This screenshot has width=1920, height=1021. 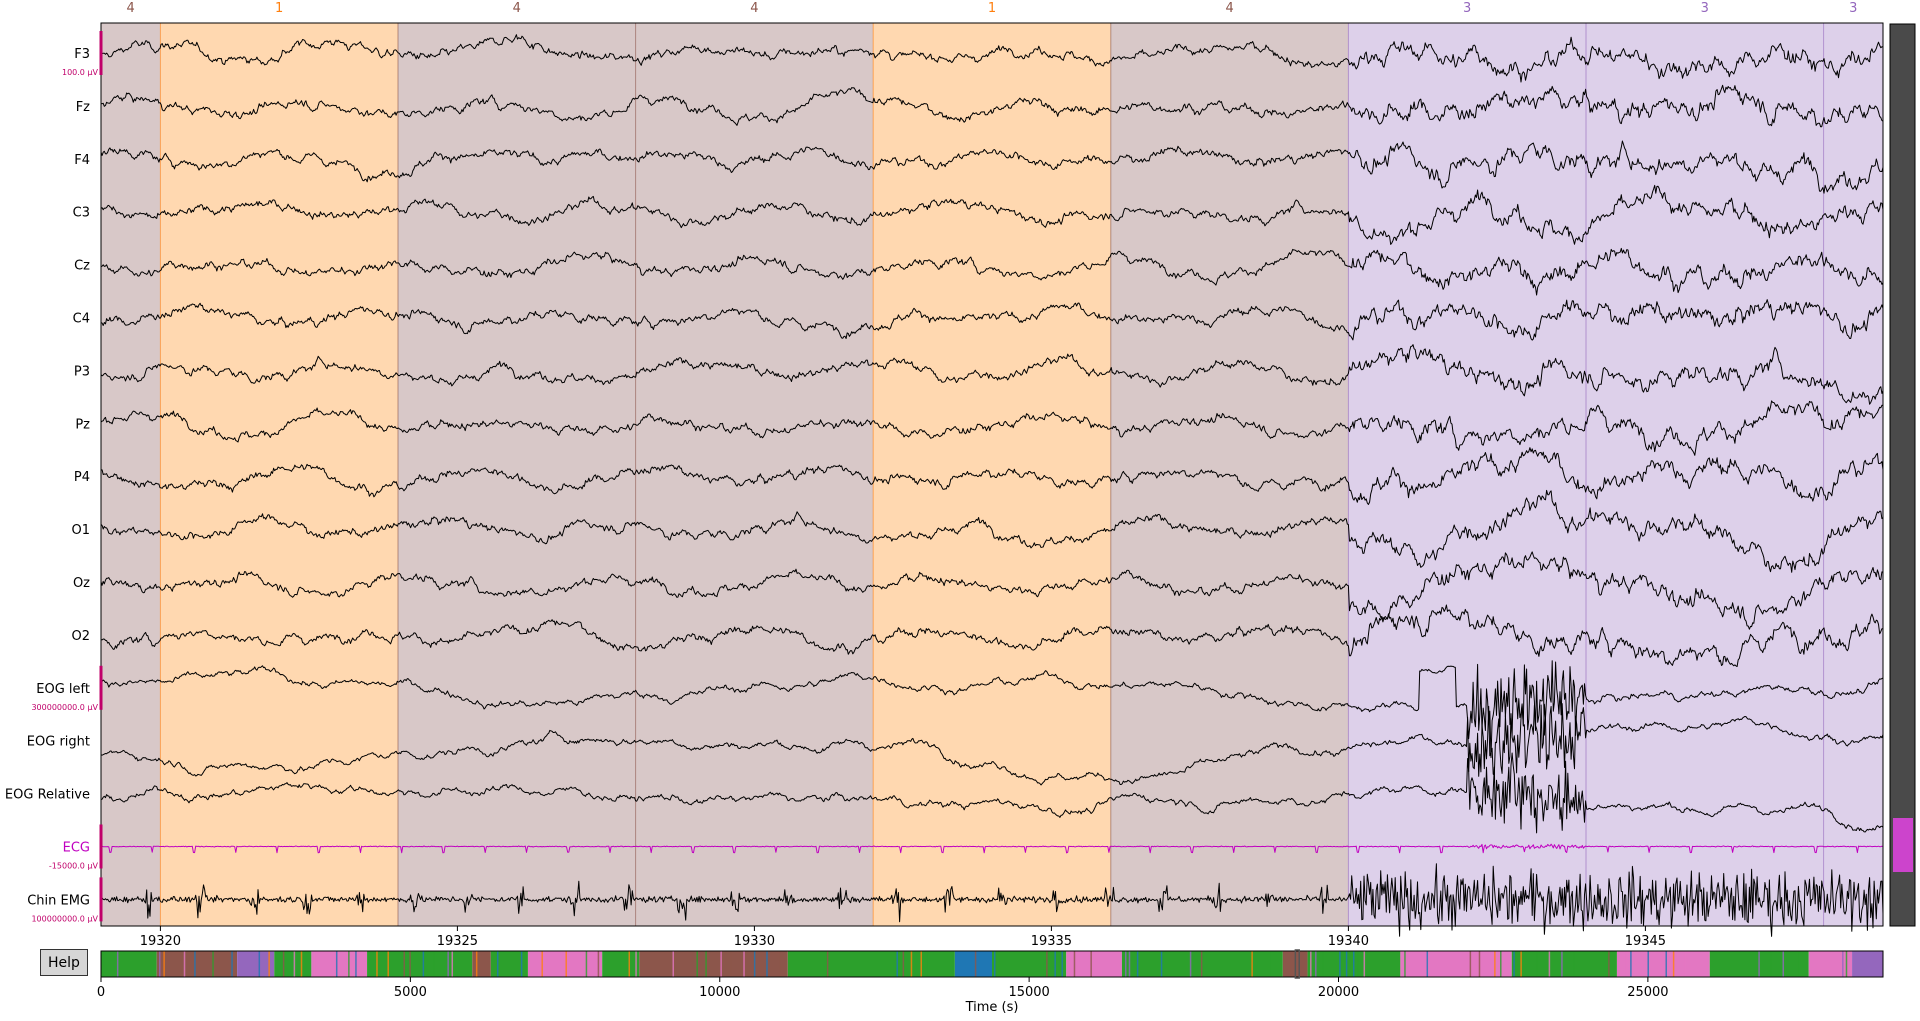 I want to click on overview-x-tick-label: 20000, so click(x=1338, y=992).